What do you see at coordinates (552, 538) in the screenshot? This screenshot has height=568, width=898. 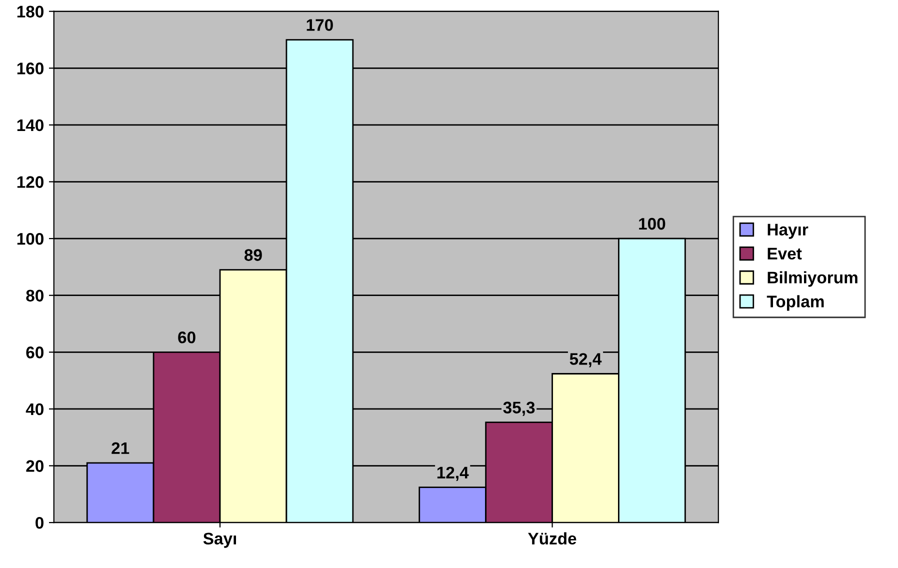 I see `x-tick-label: Yüzde` at bounding box center [552, 538].